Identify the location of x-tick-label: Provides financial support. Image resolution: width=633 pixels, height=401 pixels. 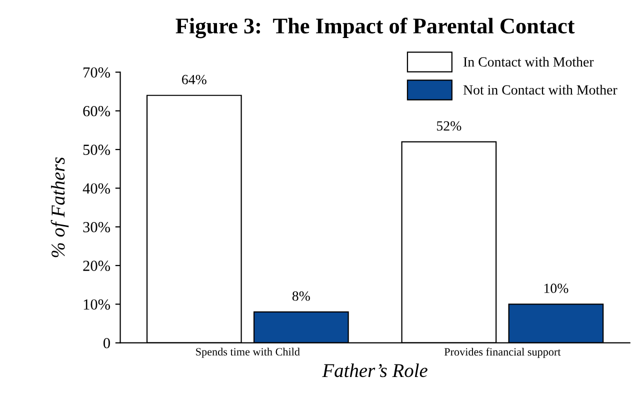
(502, 353).